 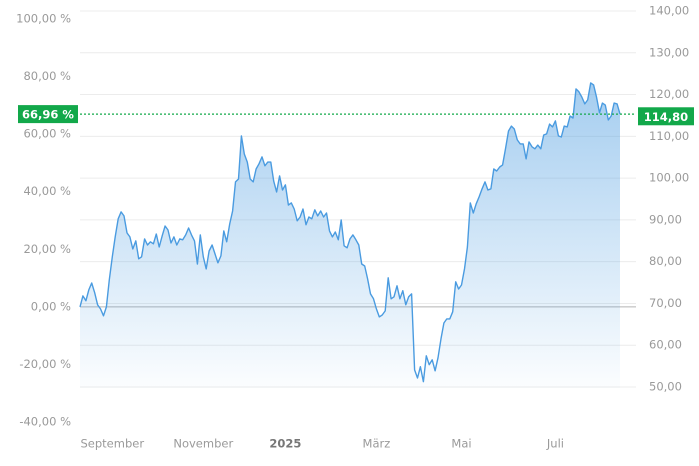 What do you see at coordinates (669, 94) in the screenshot?
I see `y2-tick-label: 120,00` at bounding box center [669, 94].